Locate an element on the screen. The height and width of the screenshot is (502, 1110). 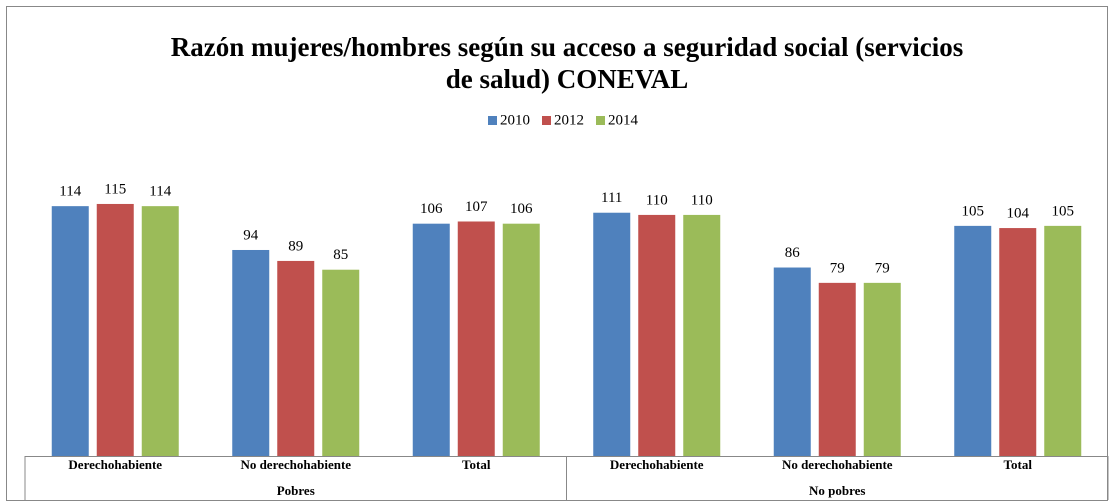
legend-label: 2010 is located at coordinates (515, 120).